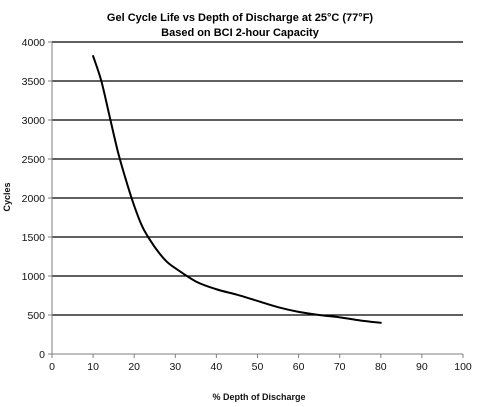  What do you see at coordinates (463, 367) in the screenshot?
I see `x-tick-label-100: 100` at bounding box center [463, 367].